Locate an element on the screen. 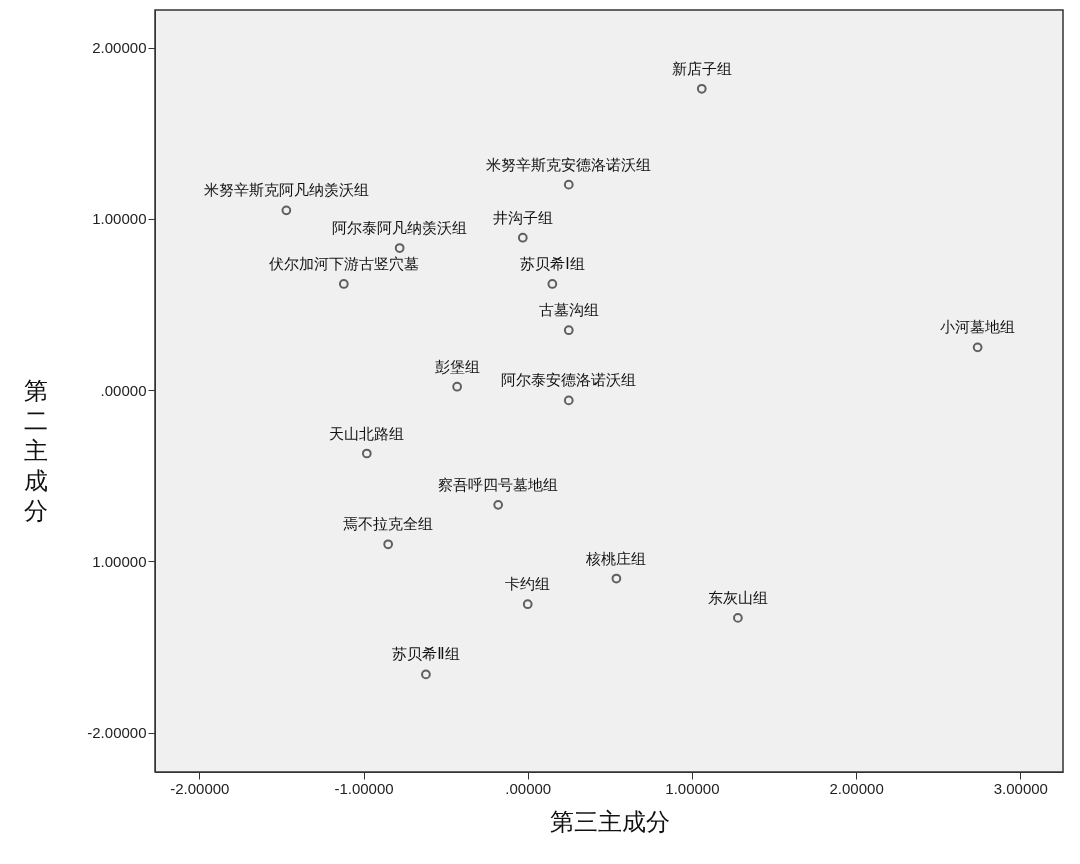  annotation: 米努辛斯克阿凡纳羡沃组 is located at coordinates (286, 190).